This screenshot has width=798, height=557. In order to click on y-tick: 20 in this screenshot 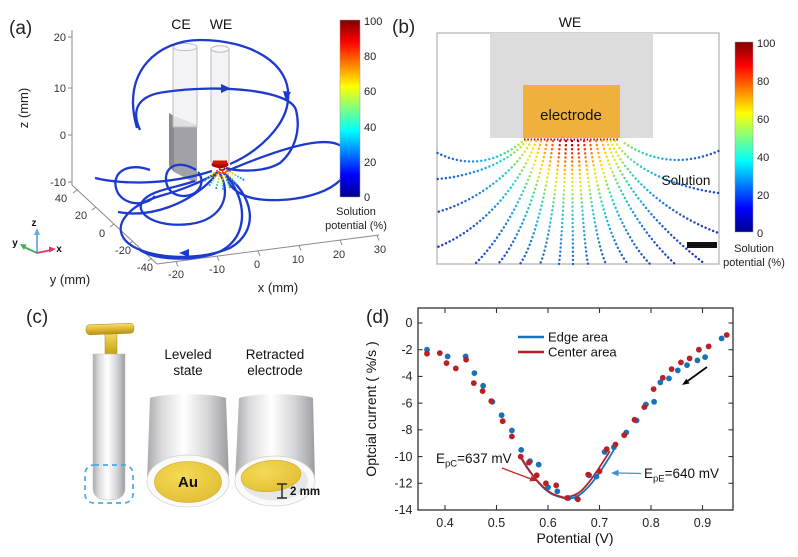, I will do `click(81, 216)`.